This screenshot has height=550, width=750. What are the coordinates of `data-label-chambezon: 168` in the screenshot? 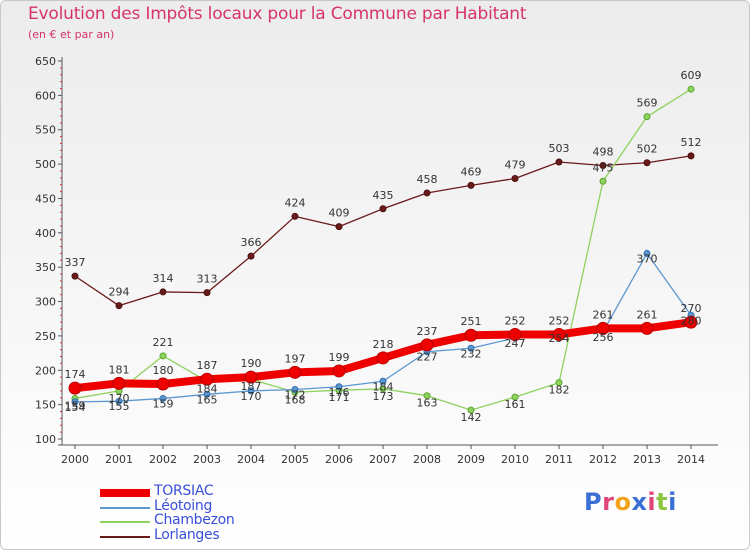 It's located at (295, 399).